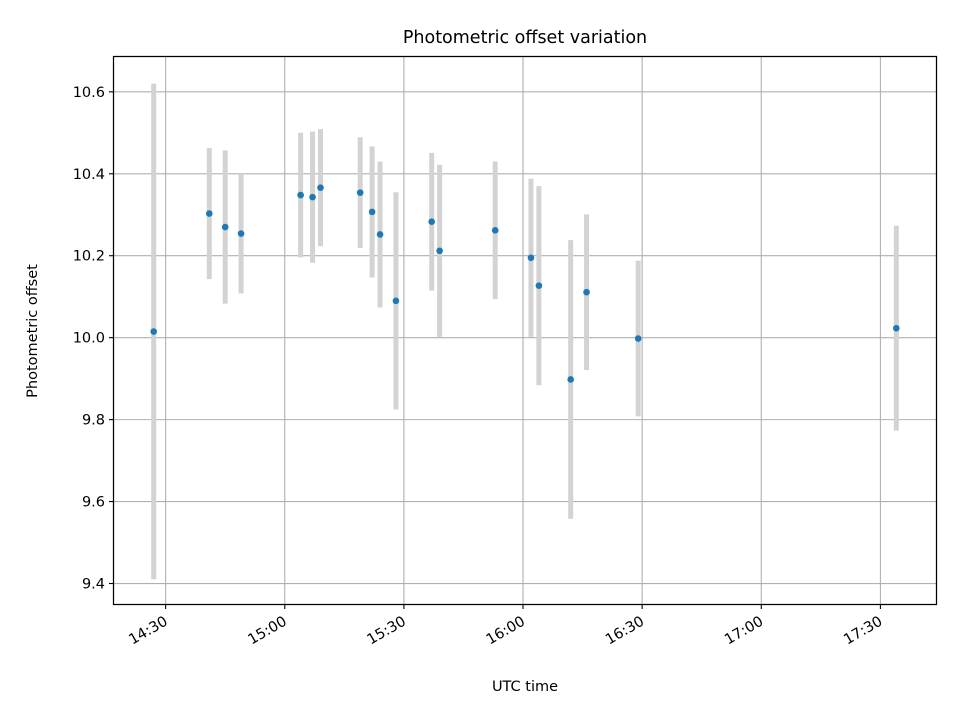  Describe the element at coordinates (33, 331) in the screenshot. I see `y-axis-label: Photometric offset` at that location.